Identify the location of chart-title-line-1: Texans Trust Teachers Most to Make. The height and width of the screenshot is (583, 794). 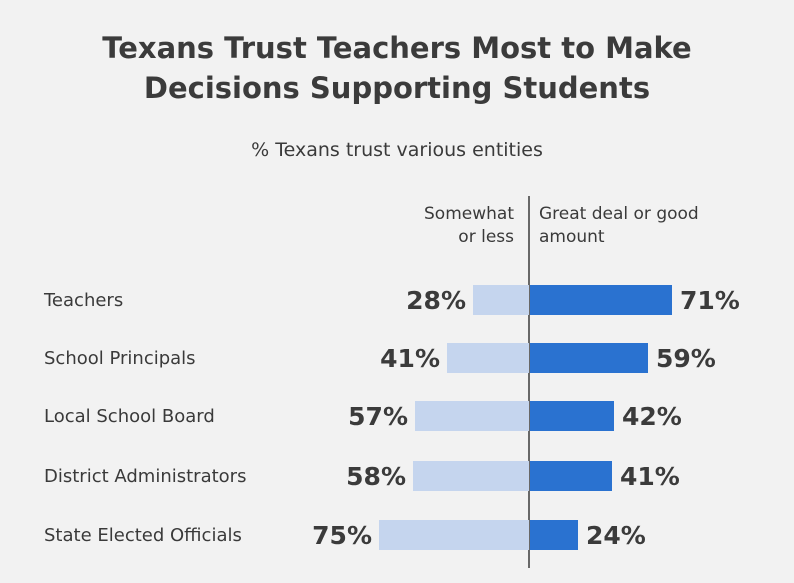
(397, 48).